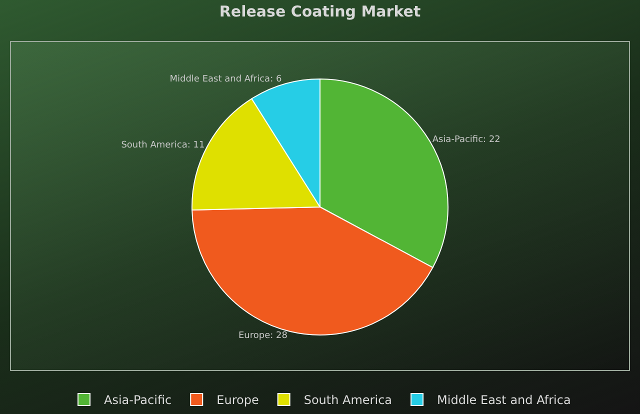  I want to click on legend-label: Asia-Pacific, so click(138, 400).